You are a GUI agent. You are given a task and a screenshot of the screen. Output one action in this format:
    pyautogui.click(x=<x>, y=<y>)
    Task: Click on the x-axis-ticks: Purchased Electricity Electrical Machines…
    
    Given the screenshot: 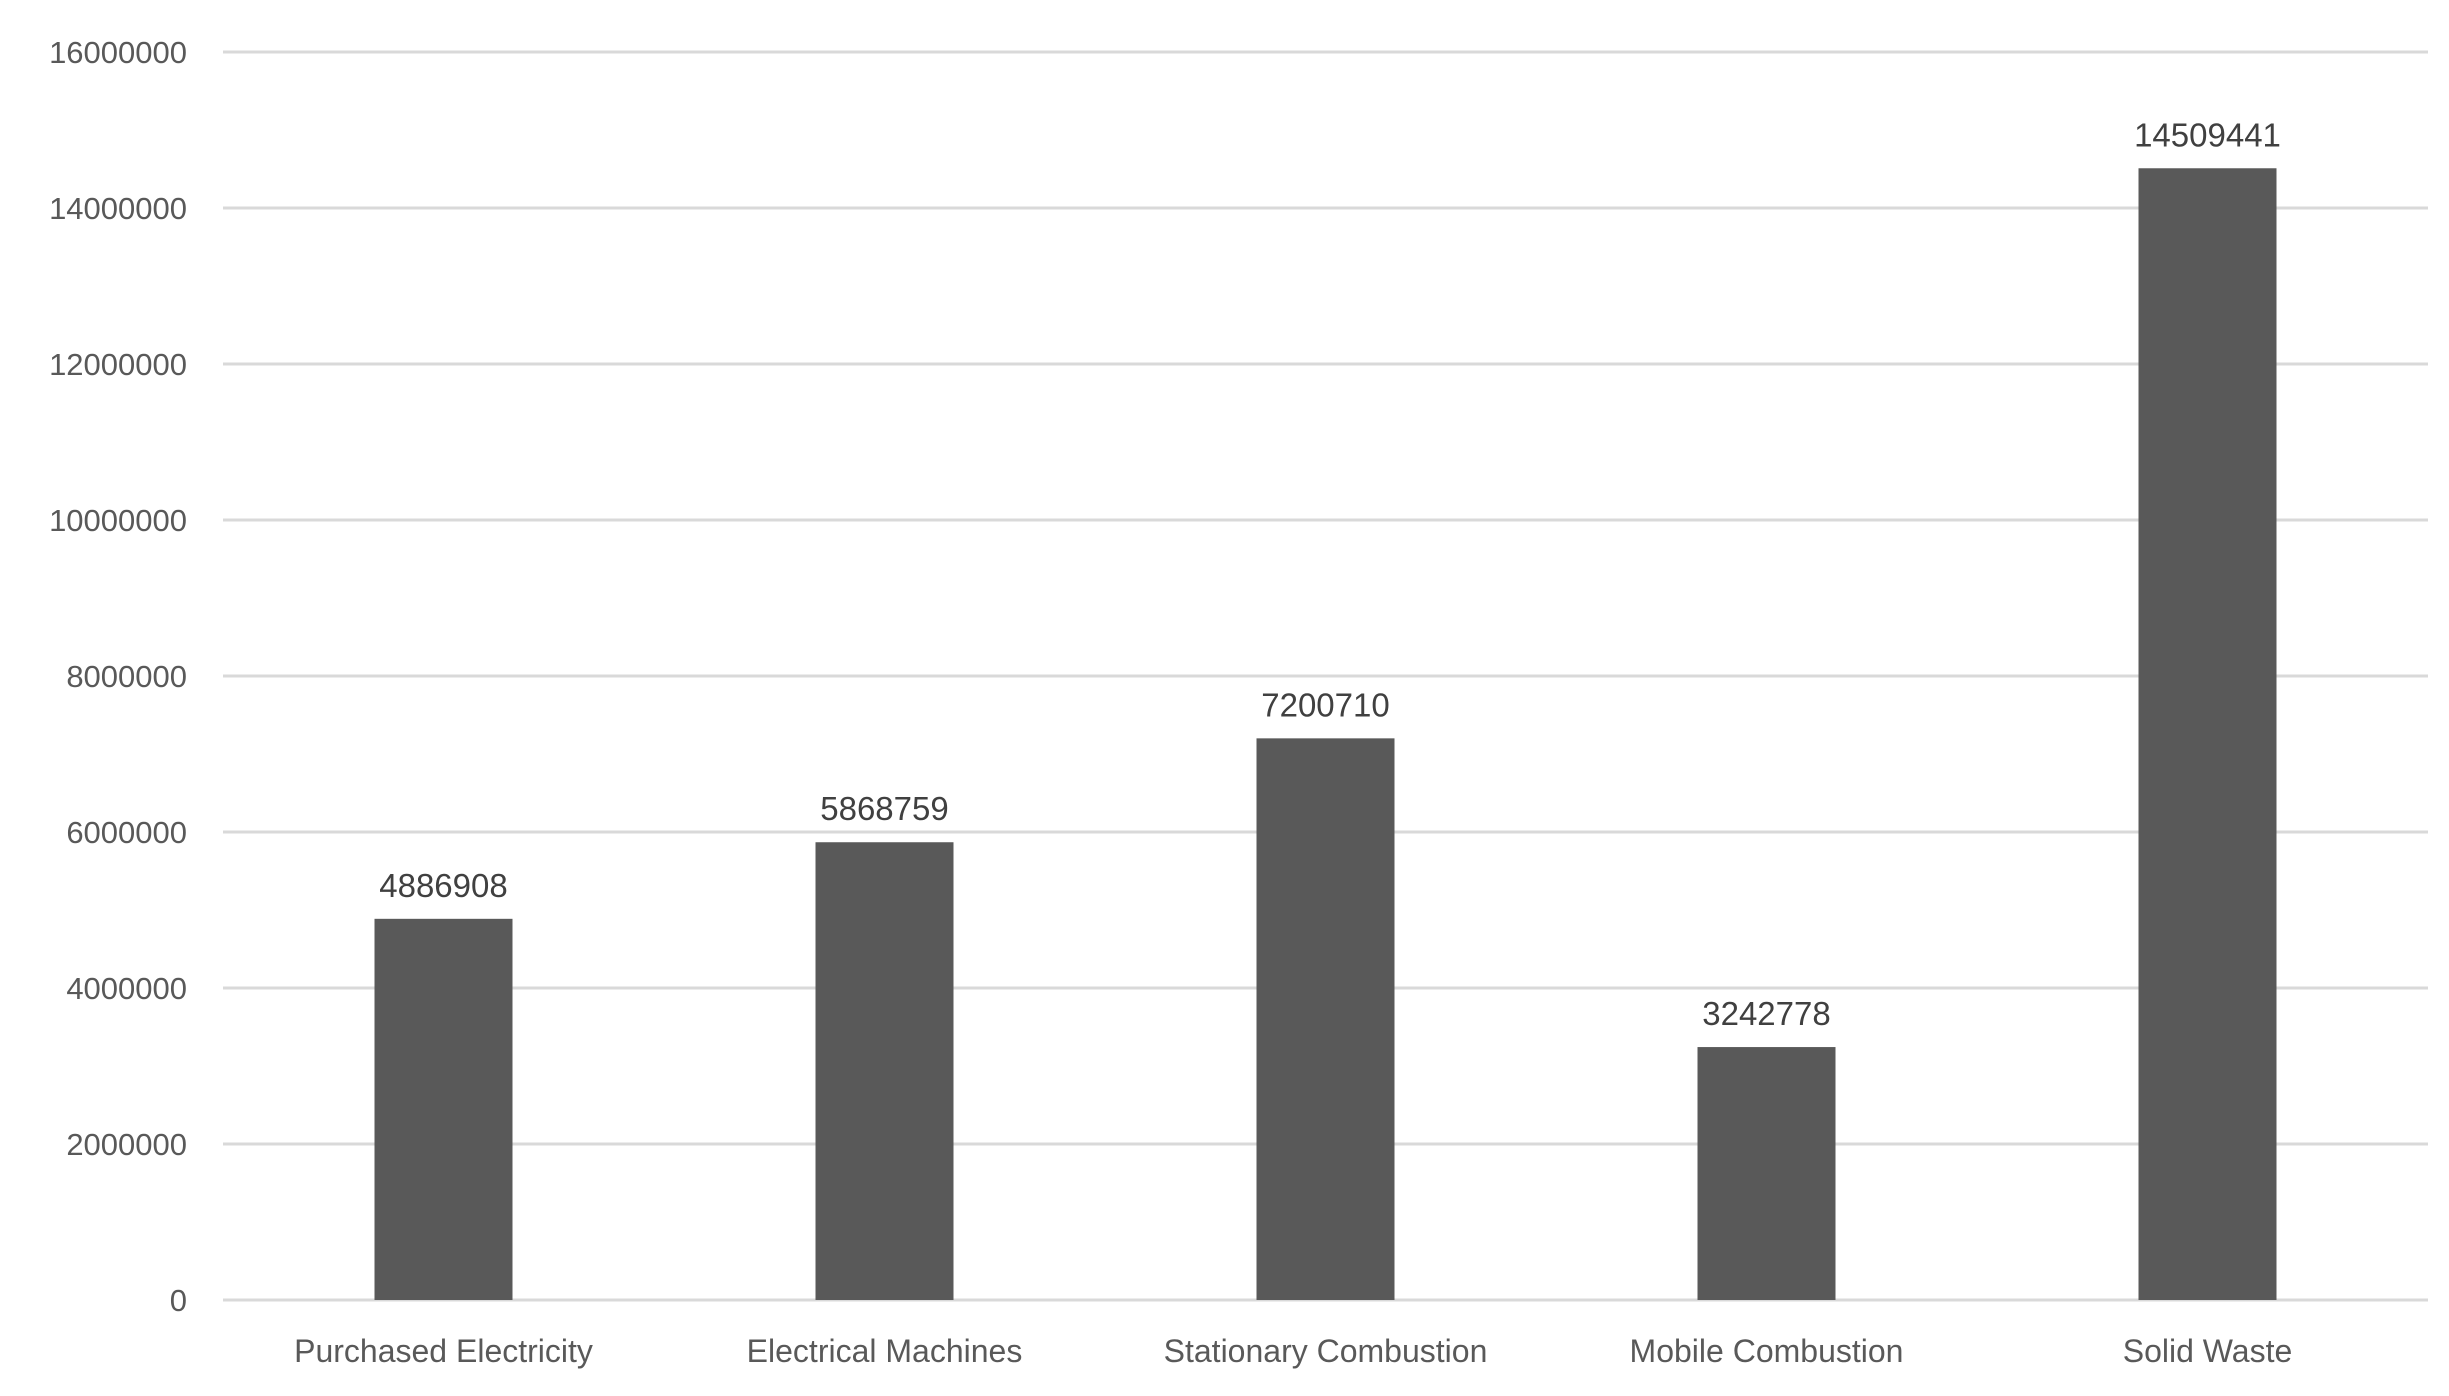 What is the action you would take?
    pyautogui.click(x=1293, y=1351)
    